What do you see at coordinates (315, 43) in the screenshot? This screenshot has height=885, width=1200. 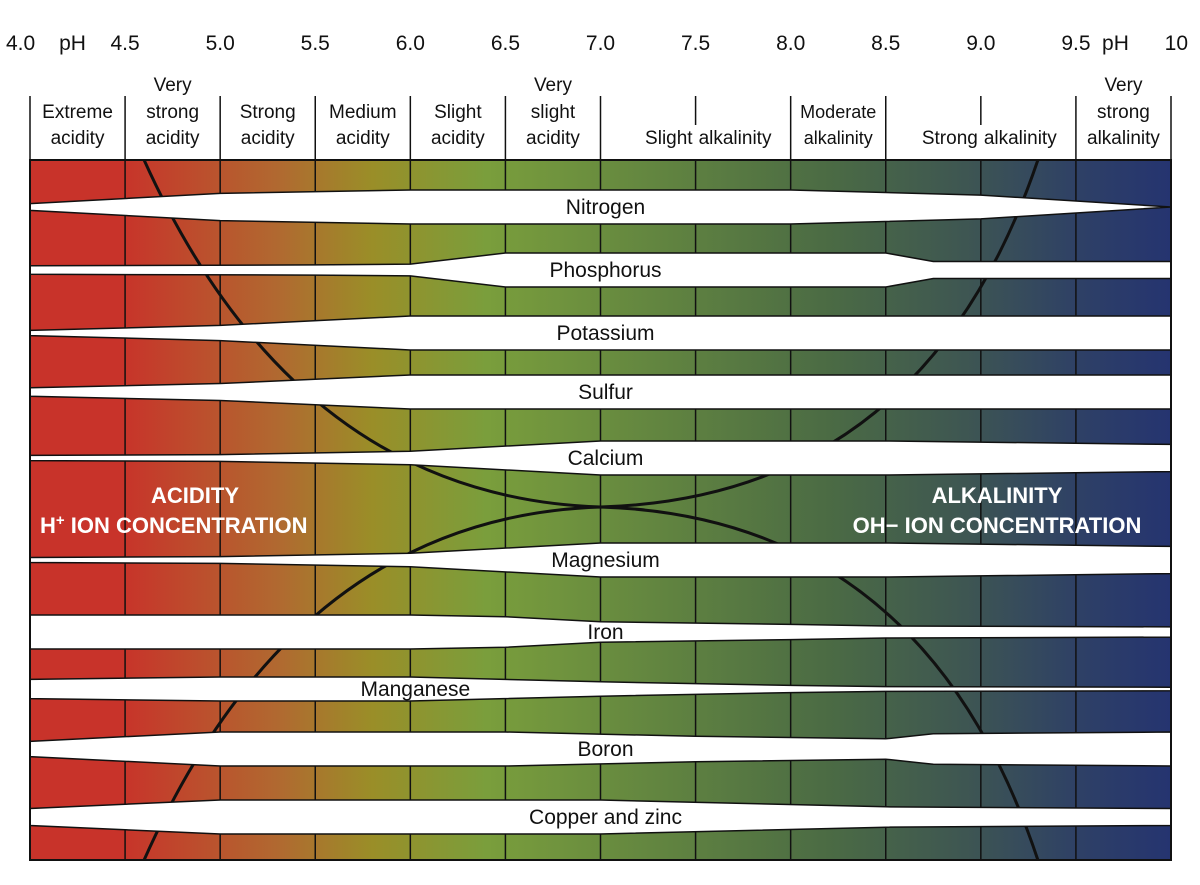 I see `ph-tick-label: 5.5` at bounding box center [315, 43].